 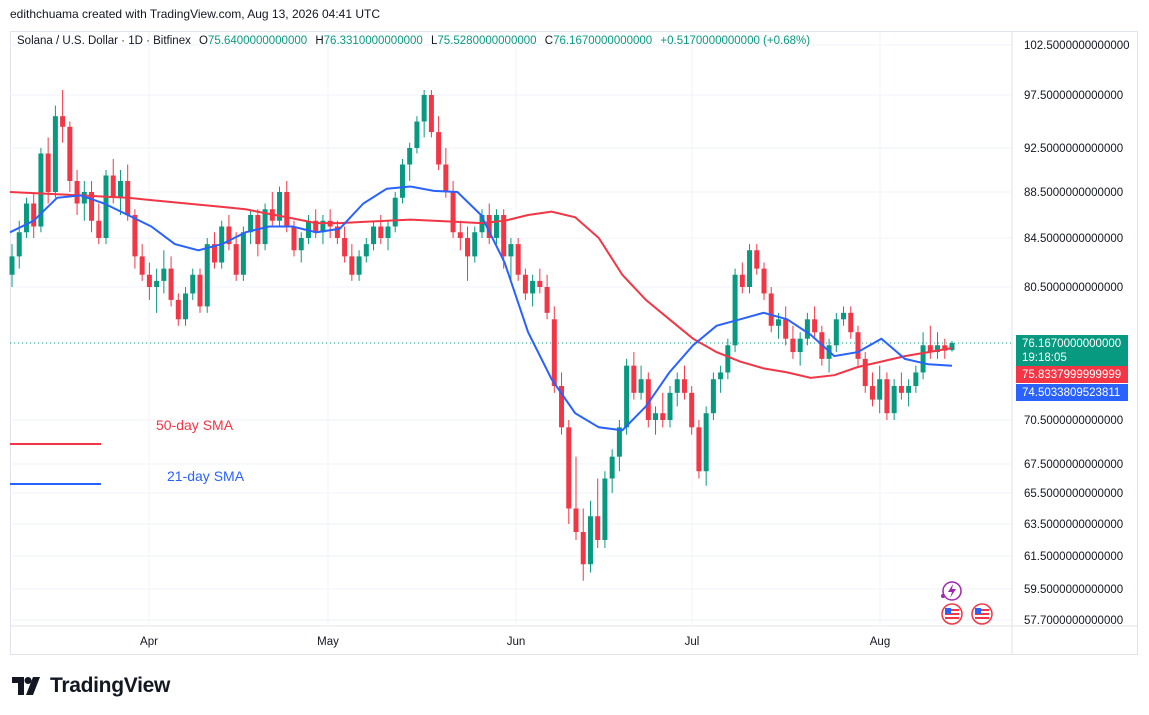 What do you see at coordinates (1072, 392) in the screenshot?
I see `sma21-value-tag: 74.5033809523811` at bounding box center [1072, 392].